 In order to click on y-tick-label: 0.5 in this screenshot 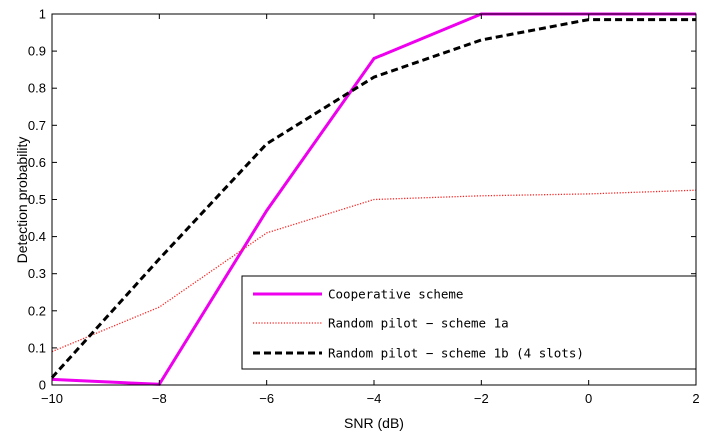, I will do `click(37, 199)`.